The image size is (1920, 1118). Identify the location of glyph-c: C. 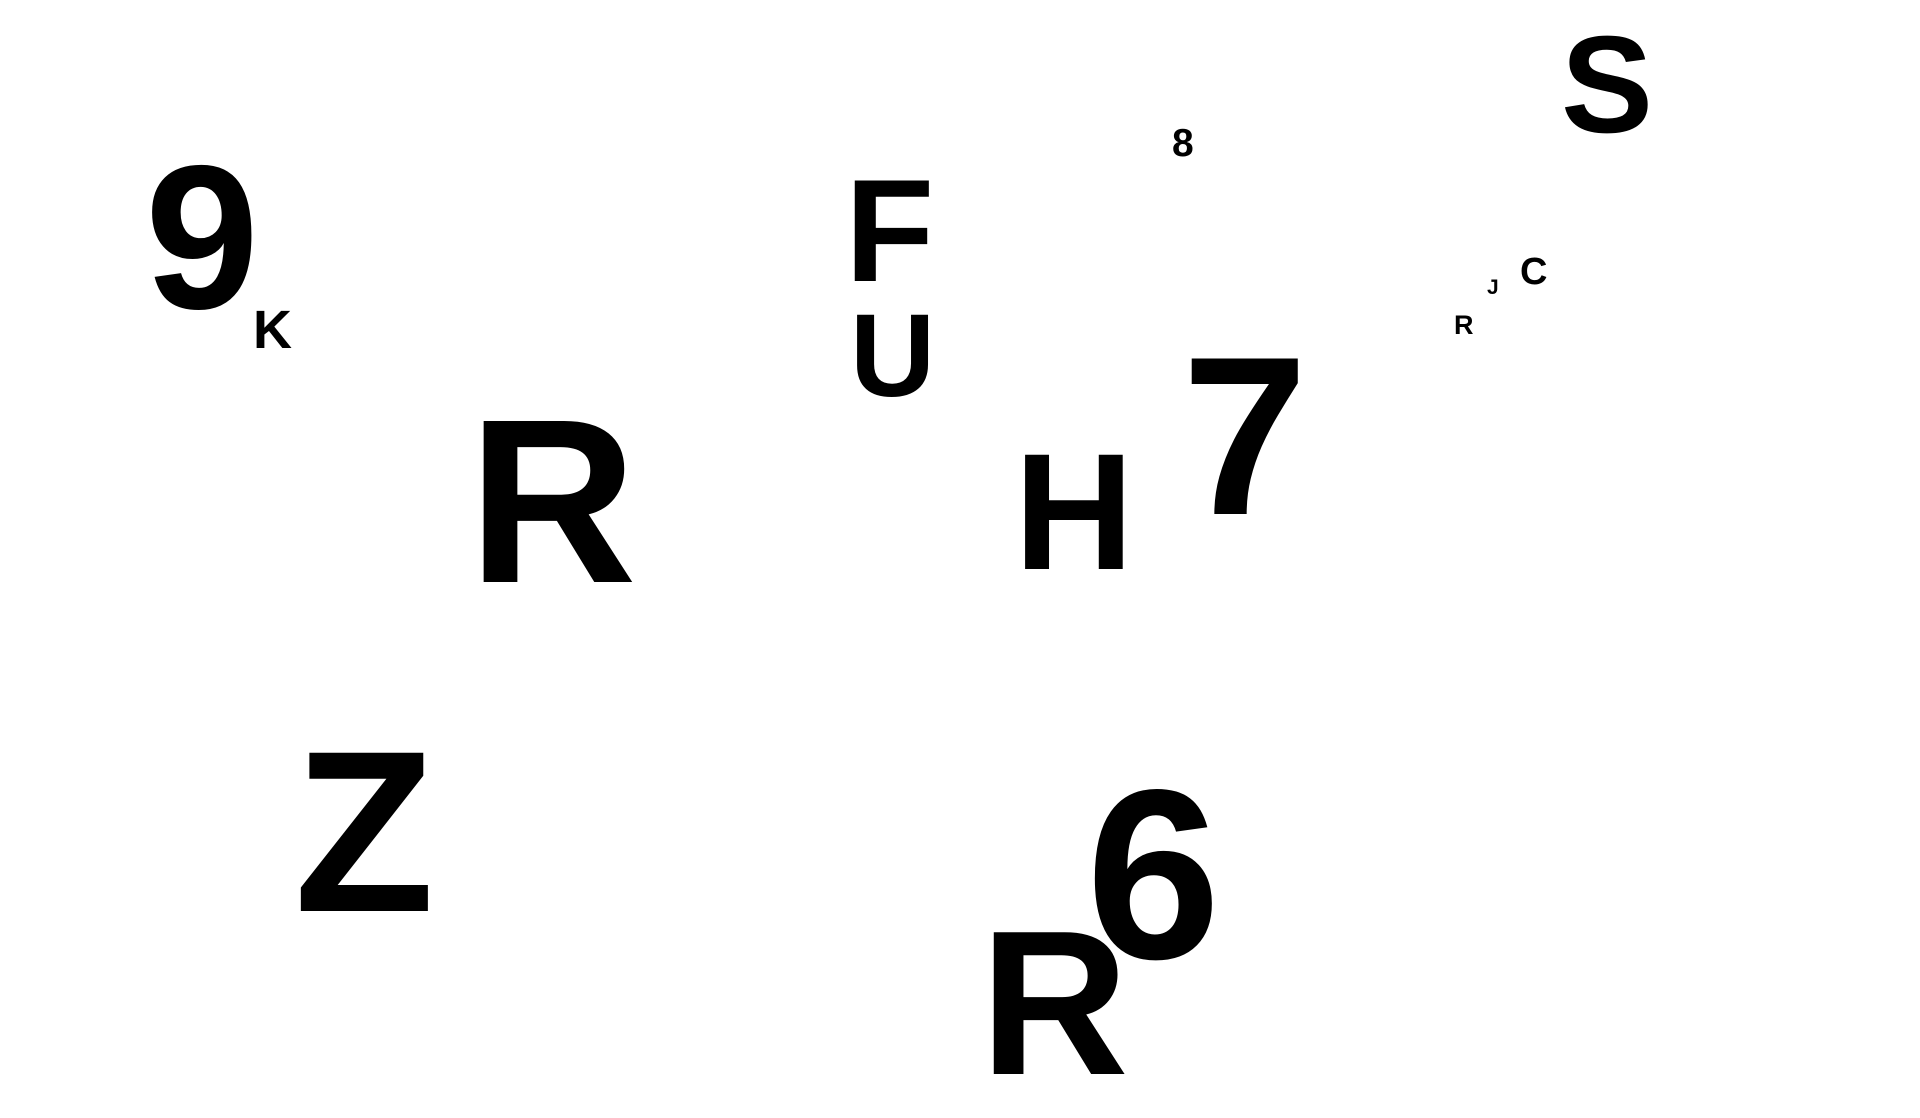
(1534, 272).